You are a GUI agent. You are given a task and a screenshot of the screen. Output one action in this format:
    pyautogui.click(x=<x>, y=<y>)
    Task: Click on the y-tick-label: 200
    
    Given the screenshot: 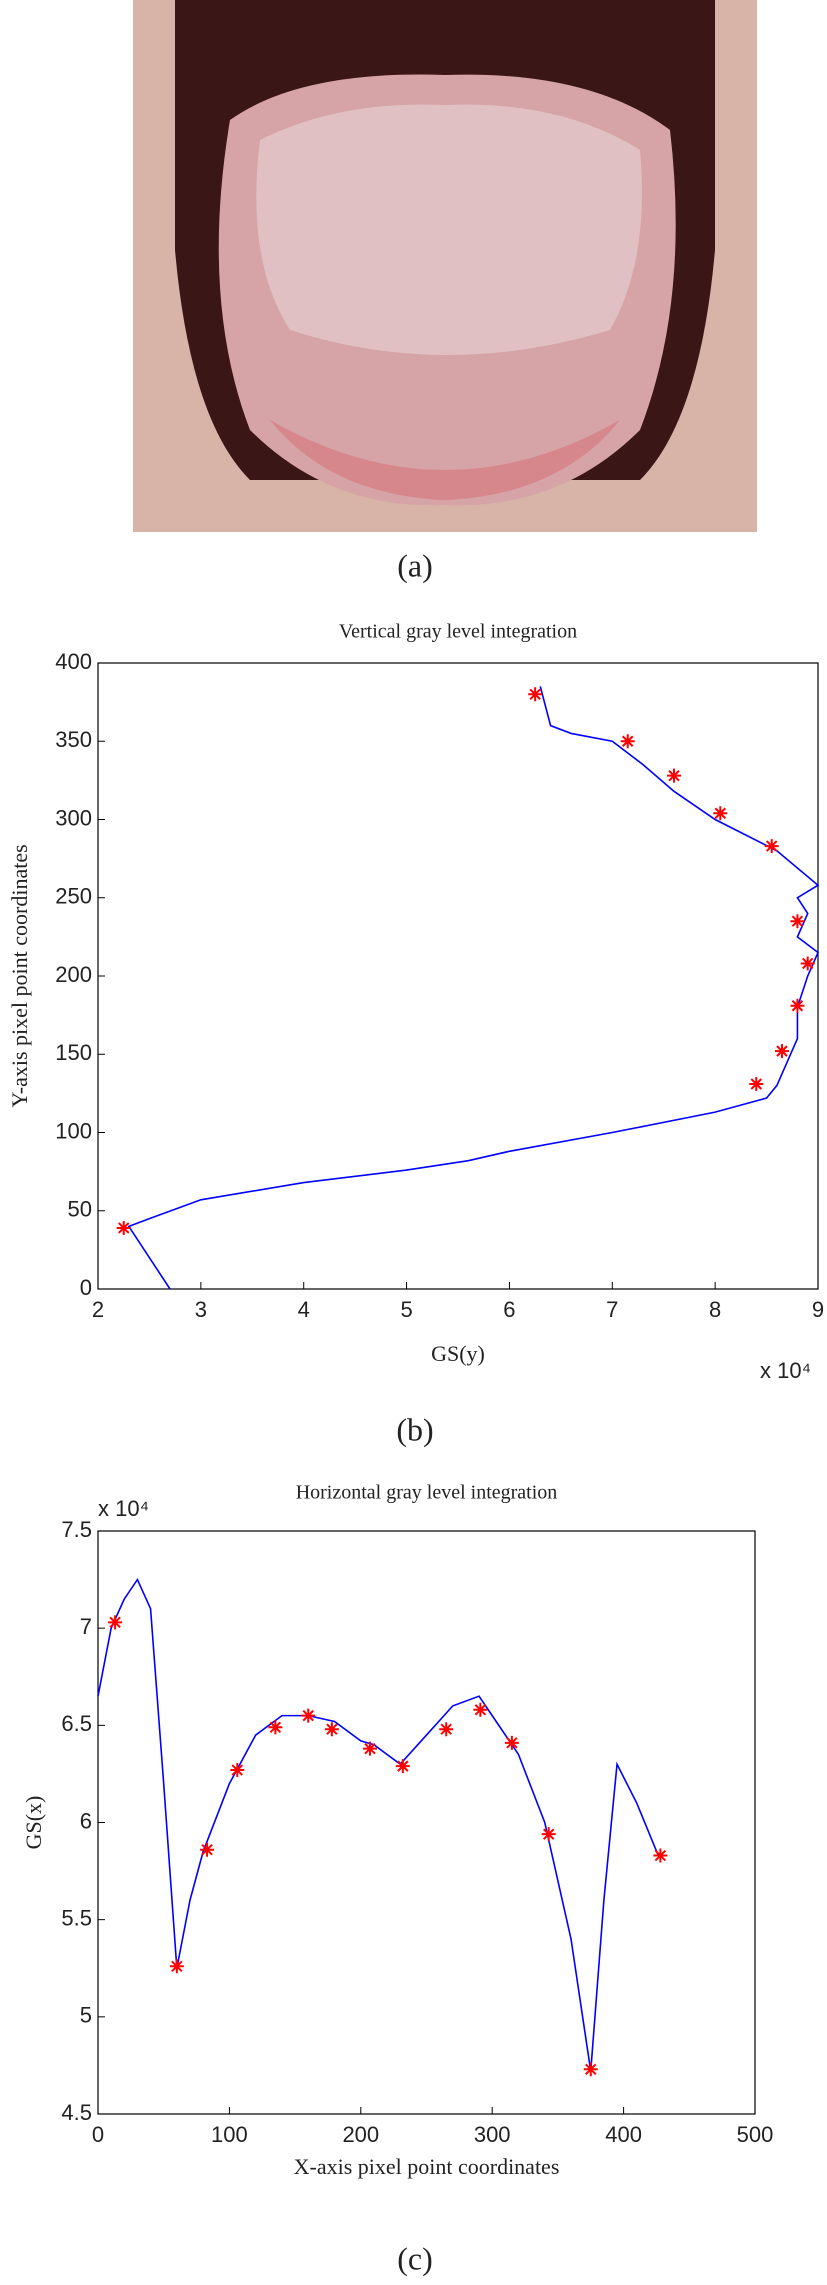 What is the action you would take?
    pyautogui.click(x=73, y=974)
    